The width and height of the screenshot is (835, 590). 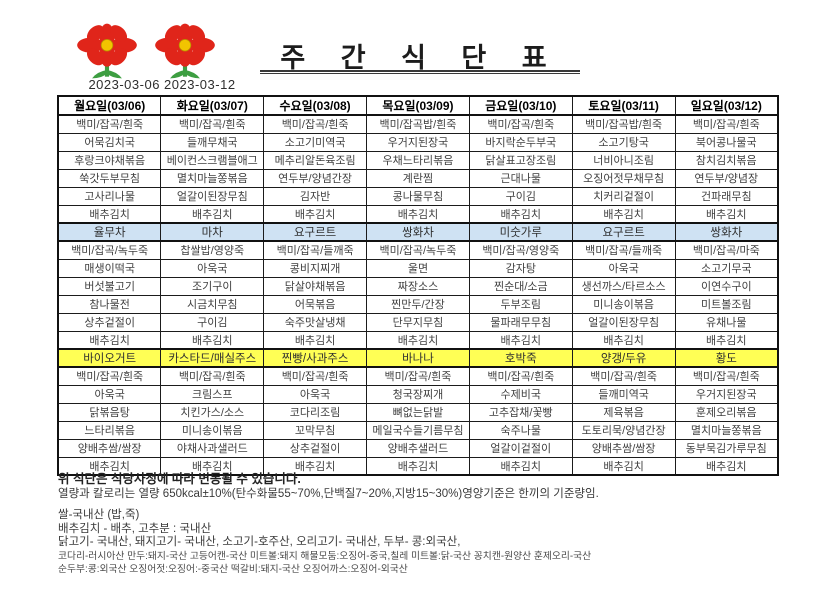 What do you see at coordinates (623, 160) in the screenshot?
I see `menu-cell: 너비아니조림` at bounding box center [623, 160].